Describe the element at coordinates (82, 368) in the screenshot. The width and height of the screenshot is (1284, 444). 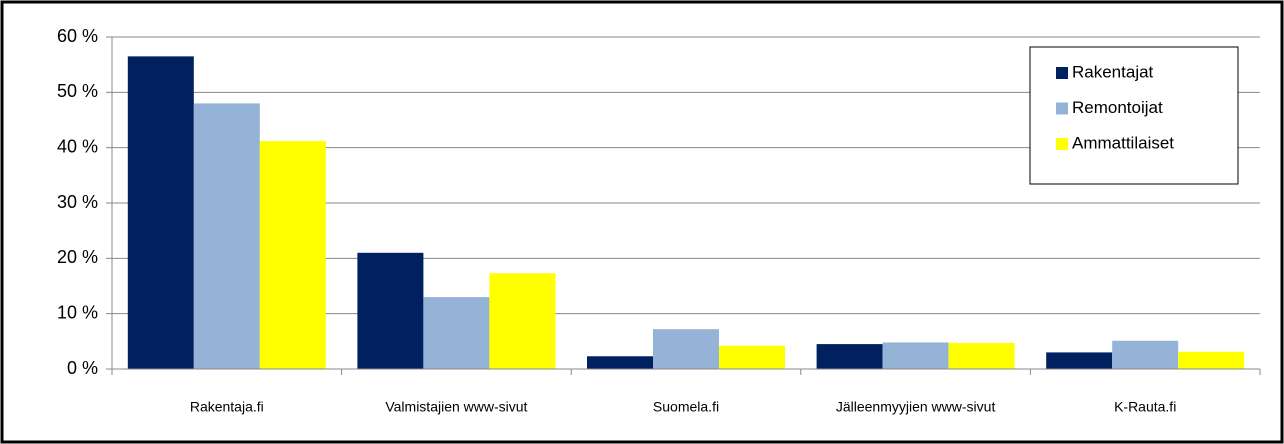
I see `y-tick-label: 0 %` at that location.